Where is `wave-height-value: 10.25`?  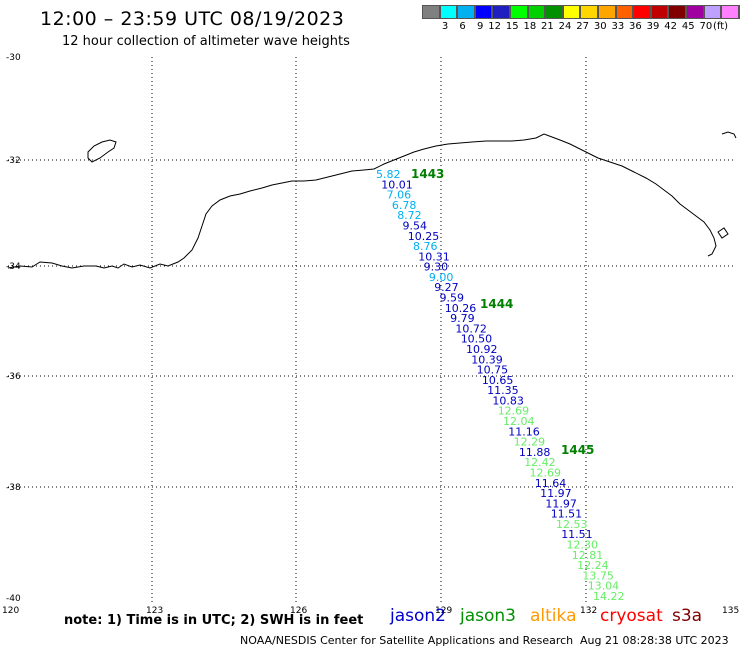 wave-height-value: 10.25 is located at coordinates (424, 236).